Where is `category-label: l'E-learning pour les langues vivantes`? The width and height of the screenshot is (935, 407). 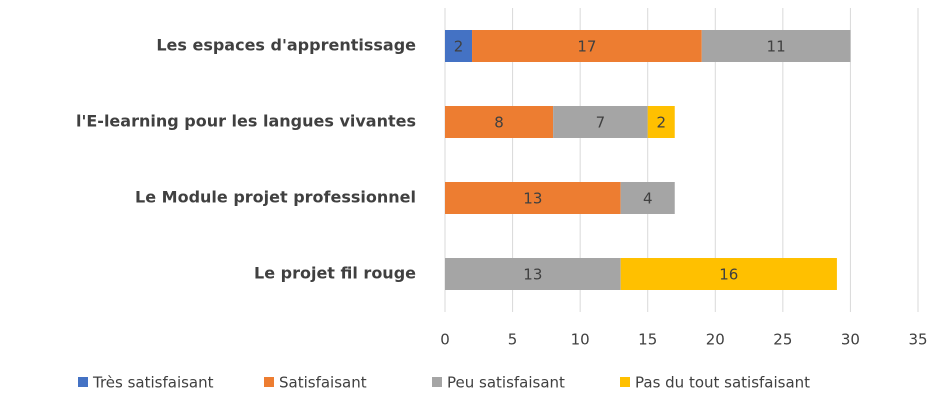 category-label: l'E-learning pour les langues vivantes is located at coordinates (246, 121).